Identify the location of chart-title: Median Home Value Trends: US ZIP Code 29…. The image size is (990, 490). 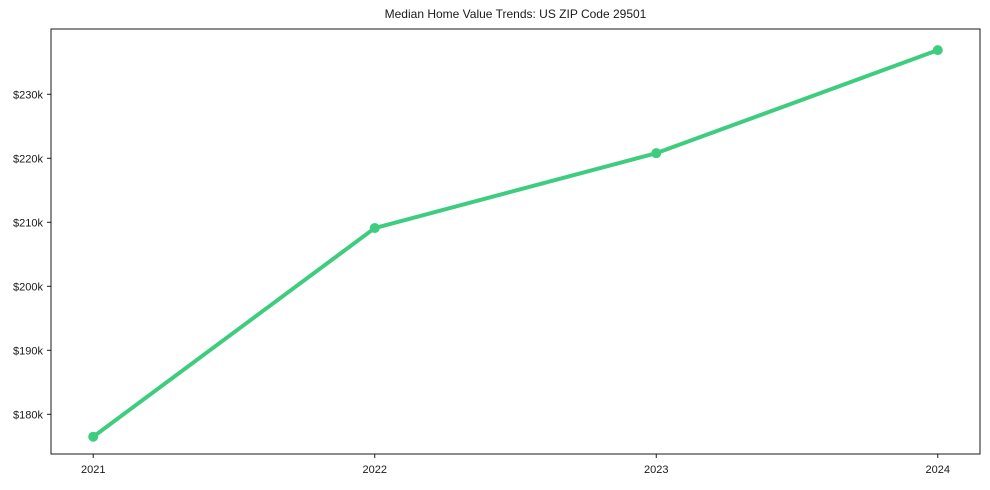
(515, 14).